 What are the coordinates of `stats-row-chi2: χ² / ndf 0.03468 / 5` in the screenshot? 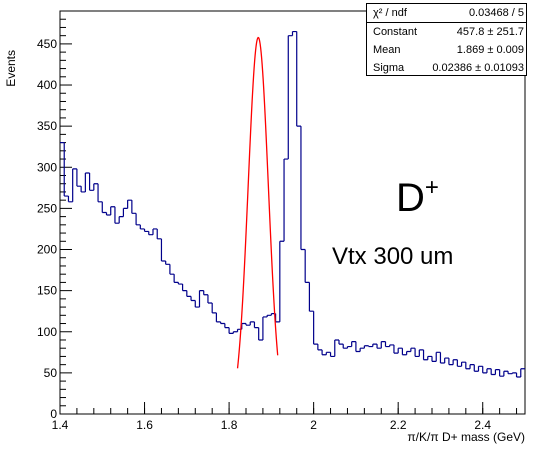 It's located at (446, 13).